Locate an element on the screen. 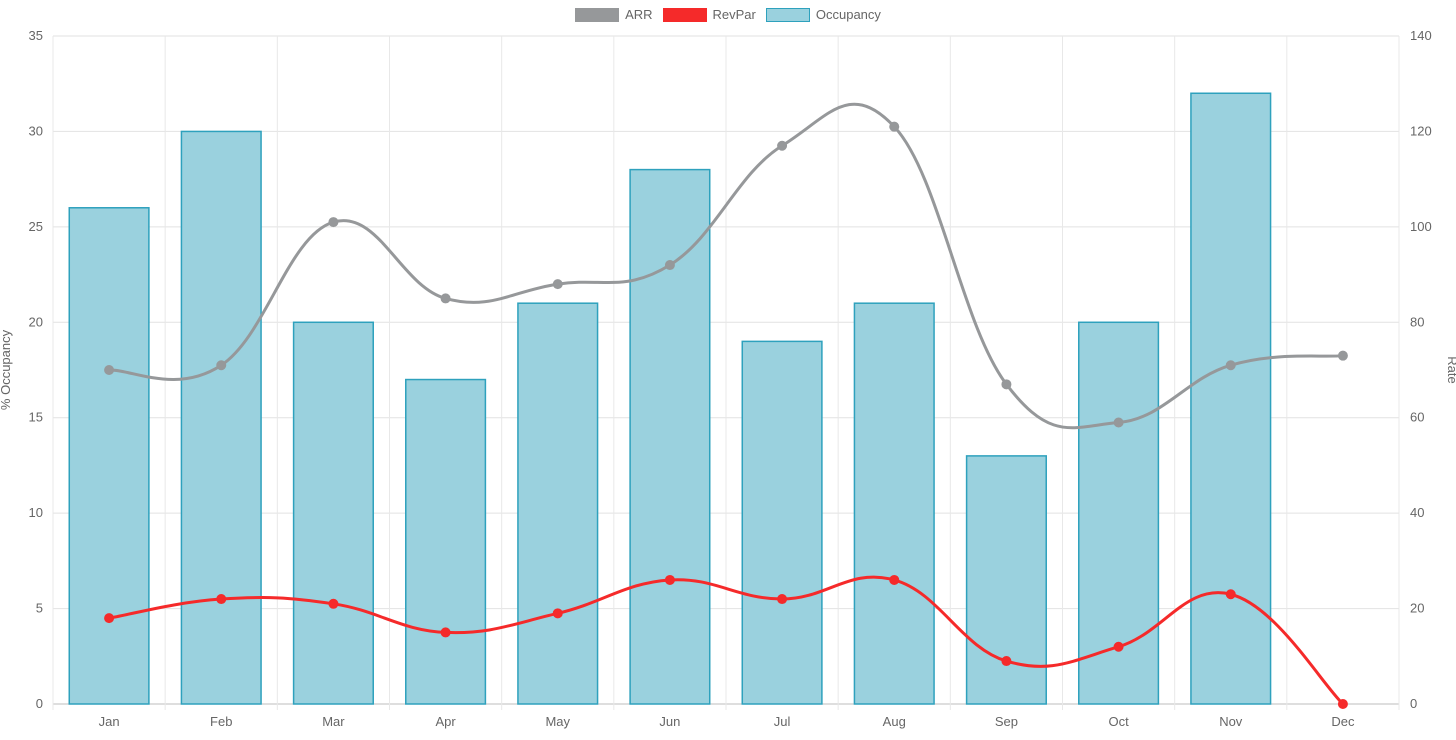  x-tick-label: Jul is located at coordinates (782, 721).